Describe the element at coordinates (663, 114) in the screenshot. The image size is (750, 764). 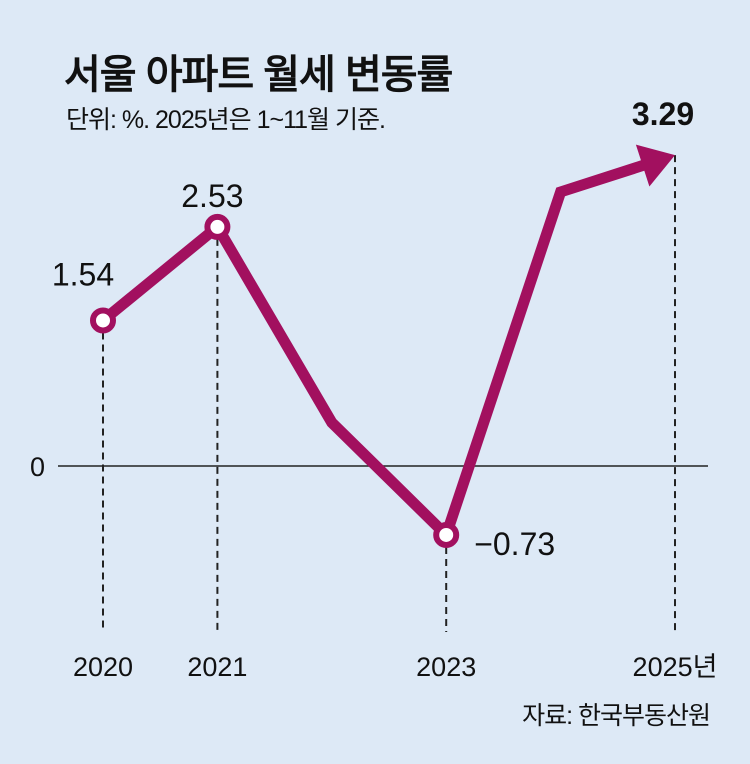
I see `data-label-2025: 3.29` at that location.